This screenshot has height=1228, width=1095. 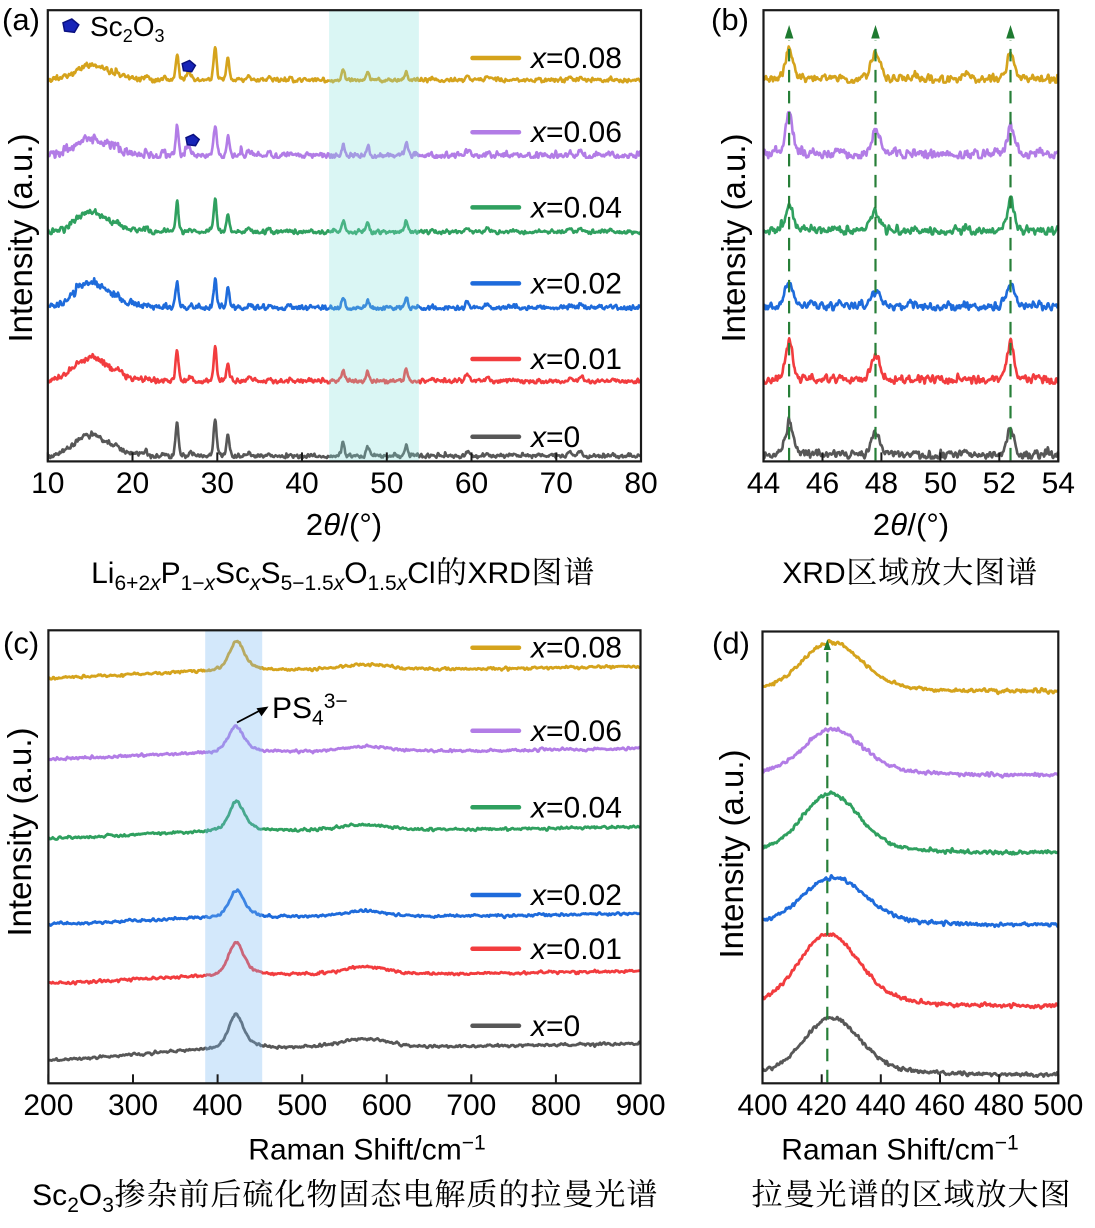 I want to click on svg-text: 200, so click(x=48, y=1105).